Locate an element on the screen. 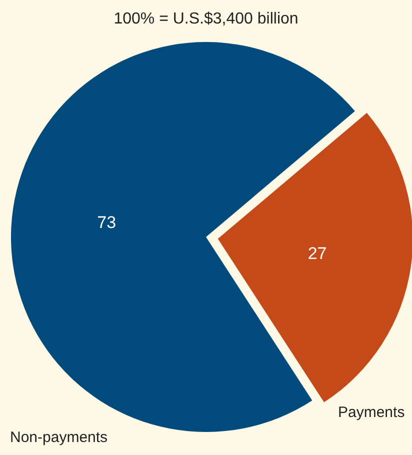  slice-label: Payments is located at coordinates (371, 412).